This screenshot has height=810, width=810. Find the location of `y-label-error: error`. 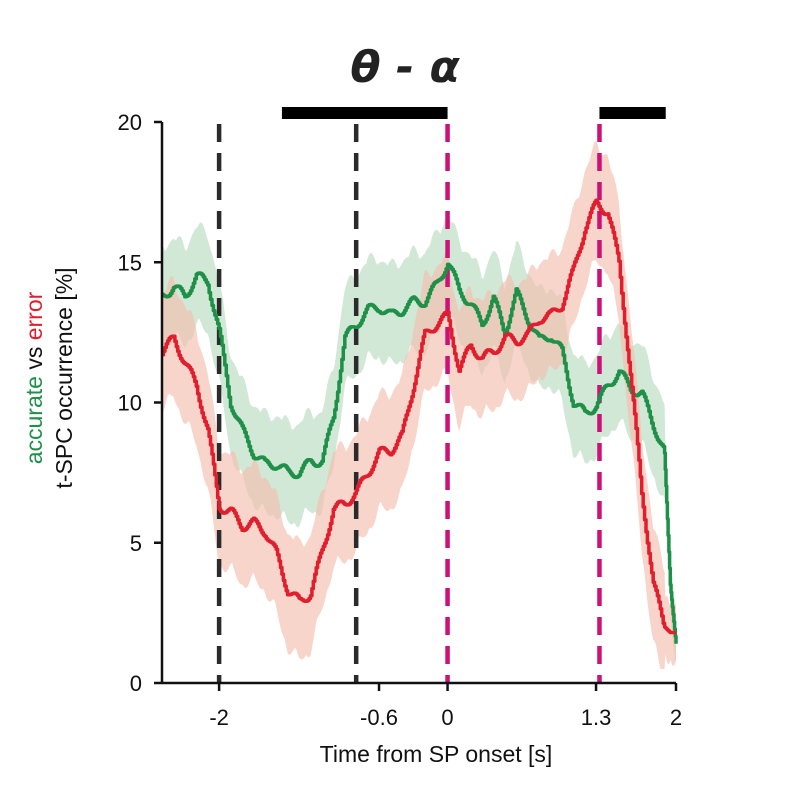

y-label-error: error is located at coordinates (34, 315).